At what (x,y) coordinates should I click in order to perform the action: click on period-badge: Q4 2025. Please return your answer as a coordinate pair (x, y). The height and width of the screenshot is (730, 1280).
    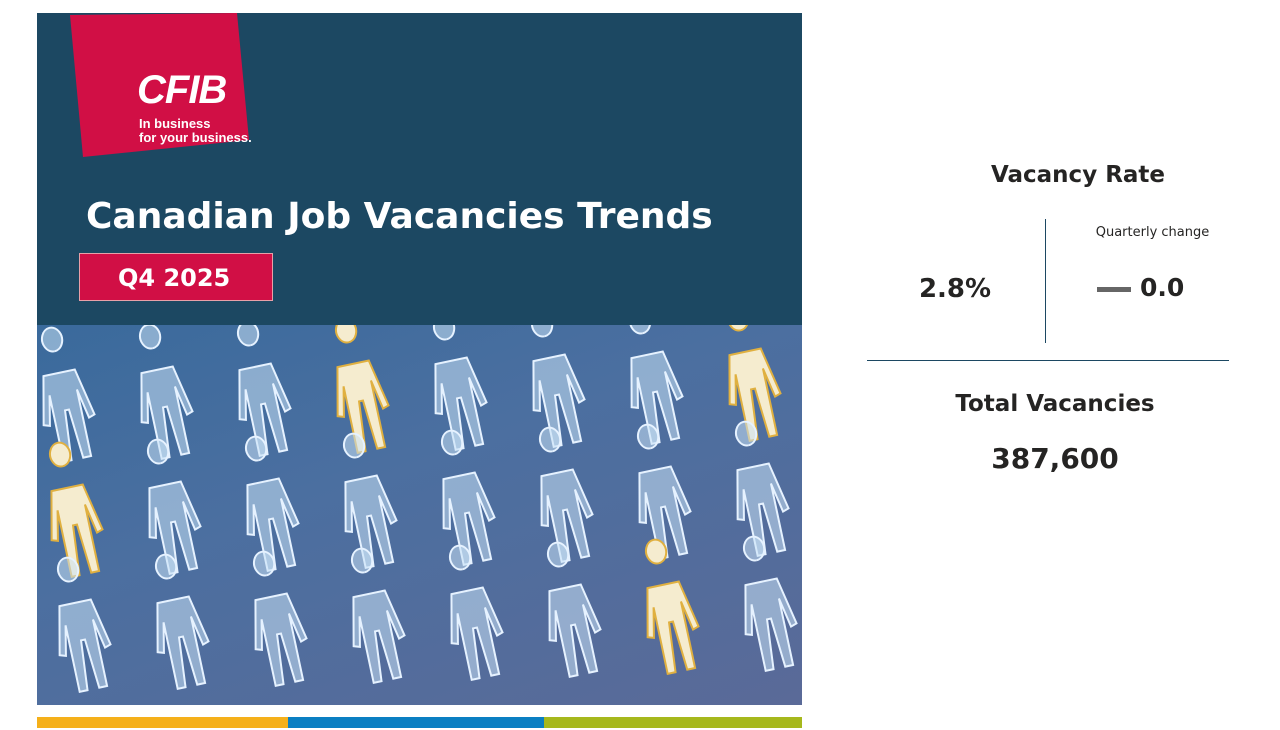
    Looking at the image, I should click on (176, 277).